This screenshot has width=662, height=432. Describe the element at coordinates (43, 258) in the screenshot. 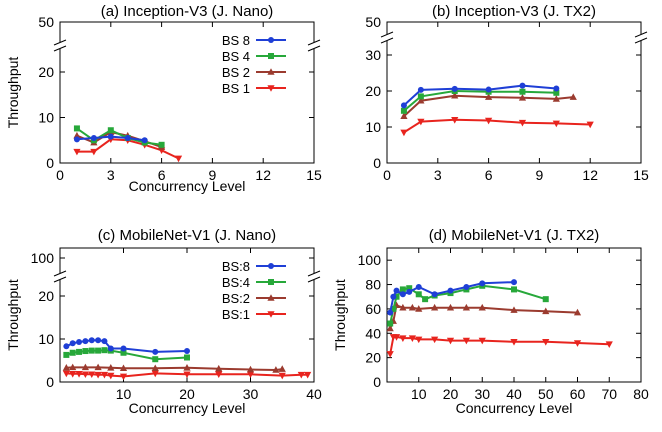

I see `y-tick-label: 100` at that location.